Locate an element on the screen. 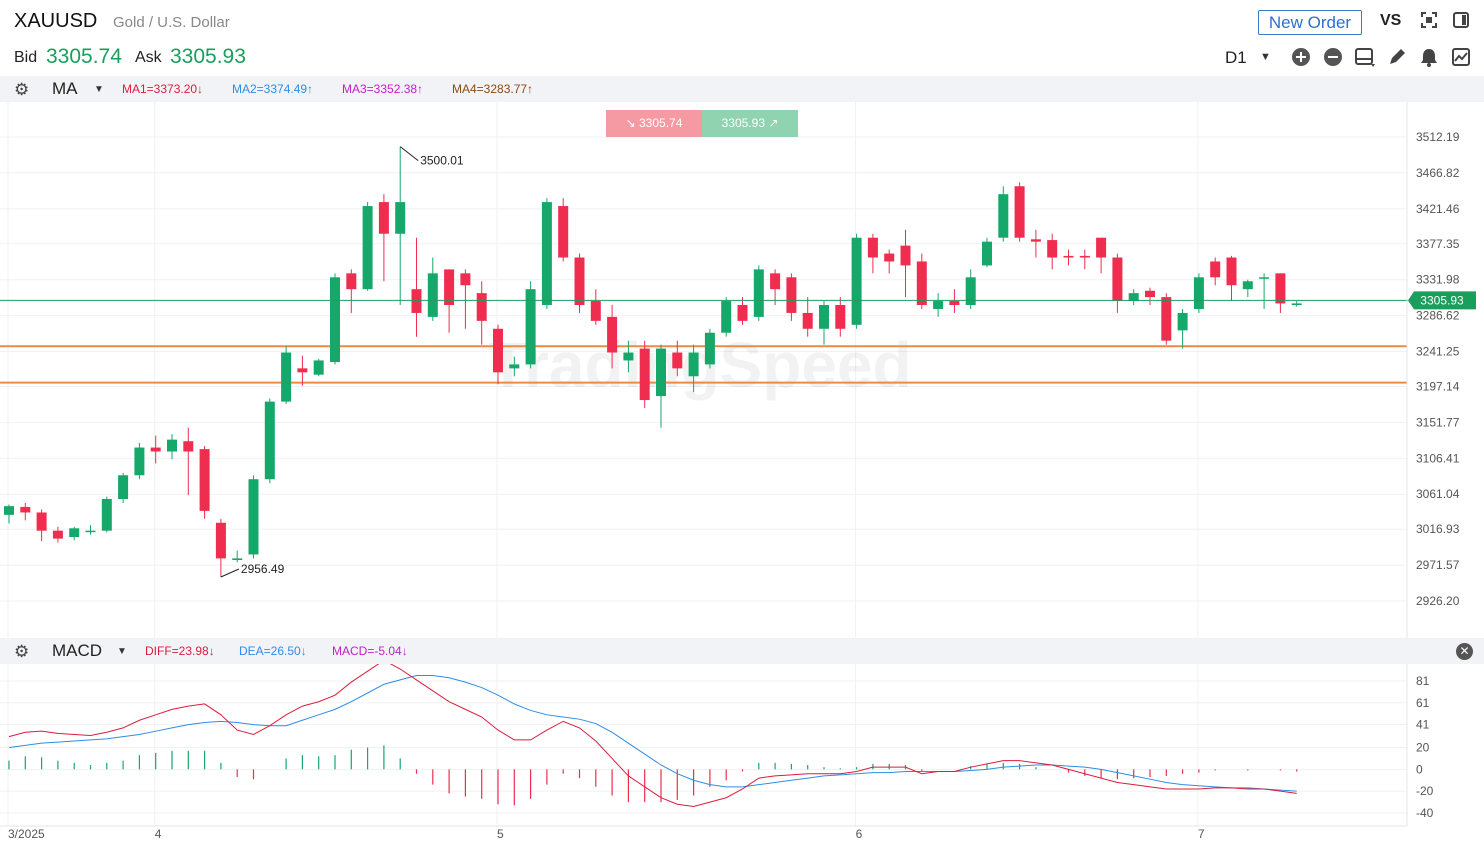  price-tick-label: 3151.77 is located at coordinates (1438, 422).